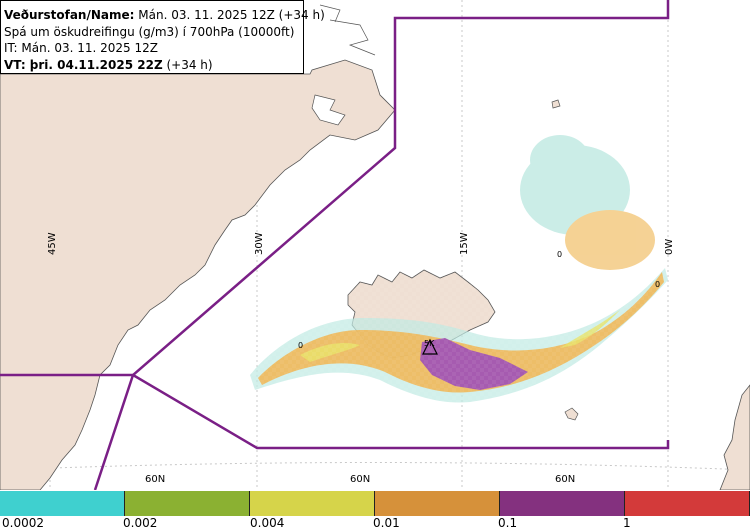 The height and width of the screenshot is (532, 750). I want to click on lon-label-30w: 30W, so click(259, 243).